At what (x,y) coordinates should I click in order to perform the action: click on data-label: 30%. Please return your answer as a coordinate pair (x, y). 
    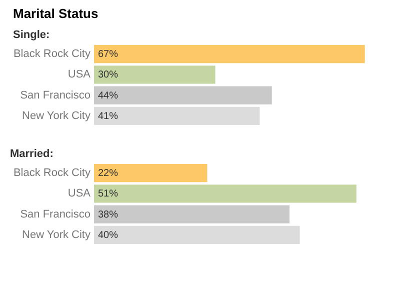
    Looking at the image, I should click on (108, 75).